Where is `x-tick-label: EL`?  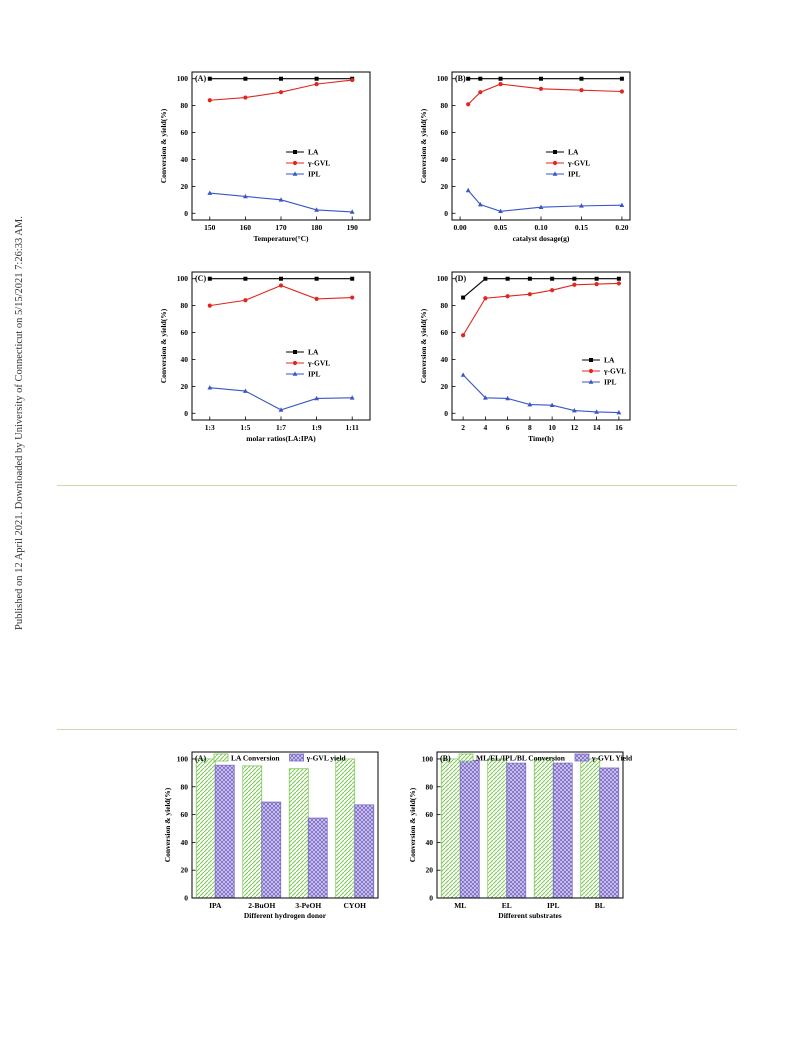 x-tick-label: EL is located at coordinates (507, 905).